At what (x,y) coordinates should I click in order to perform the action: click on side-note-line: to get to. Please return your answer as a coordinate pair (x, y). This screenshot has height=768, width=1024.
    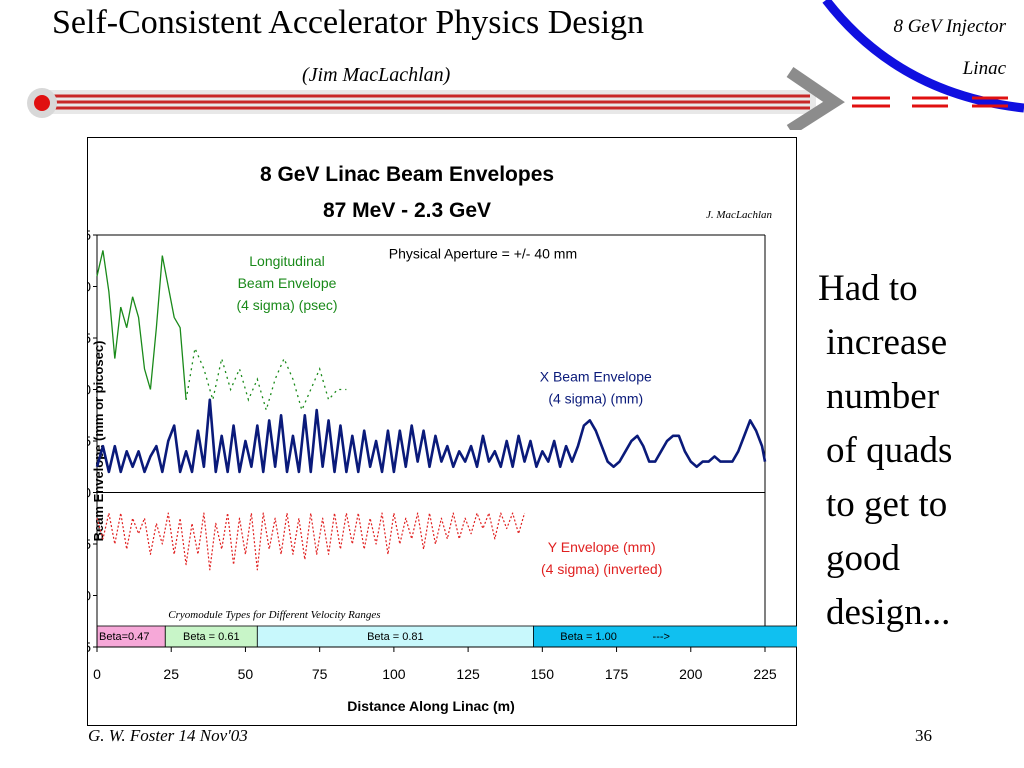
    Looking at the image, I should click on (887, 504).